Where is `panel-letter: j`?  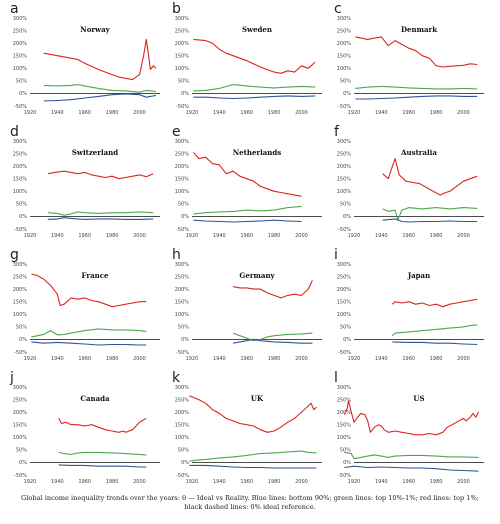 panel-letter: j is located at coordinates (11, 378).